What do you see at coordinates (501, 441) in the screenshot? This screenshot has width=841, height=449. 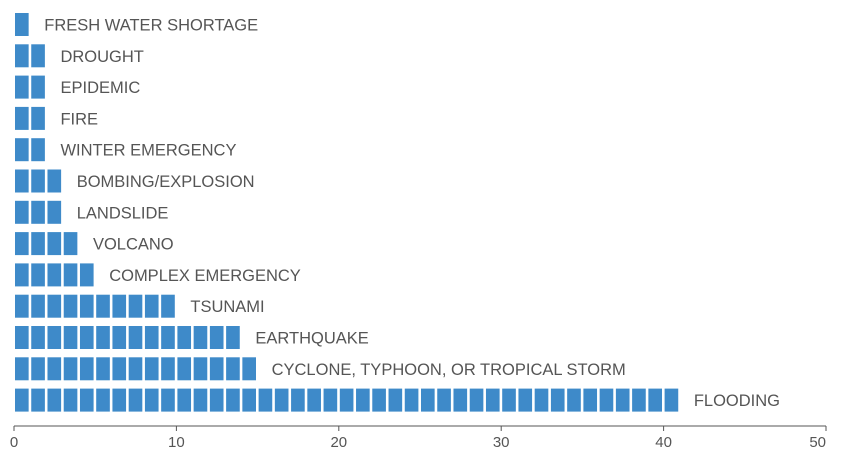 I see `x-tick-label: 30` at bounding box center [501, 441].